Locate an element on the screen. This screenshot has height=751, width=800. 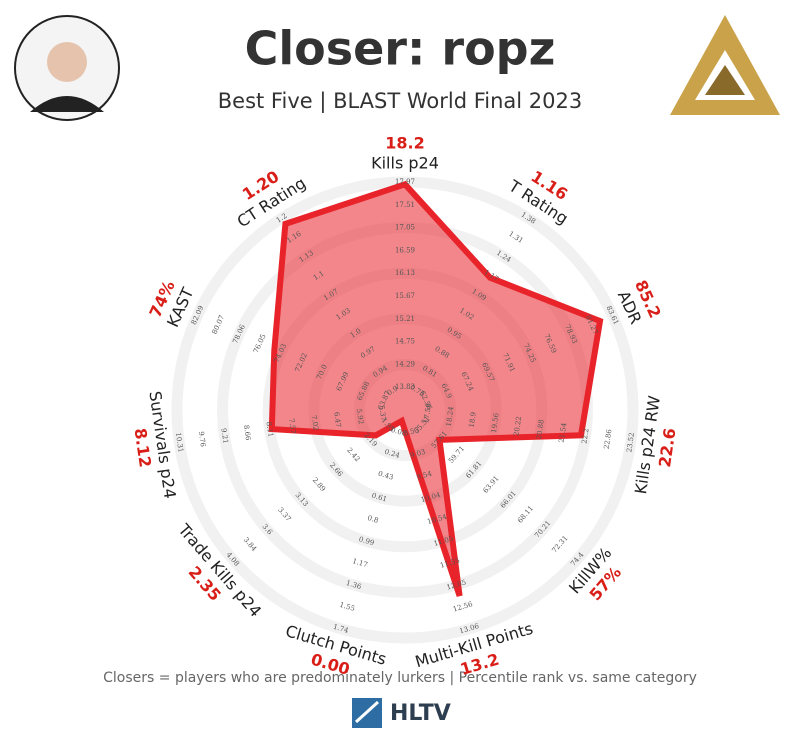
tick-label: 19.56 is located at coordinates (495, 423).